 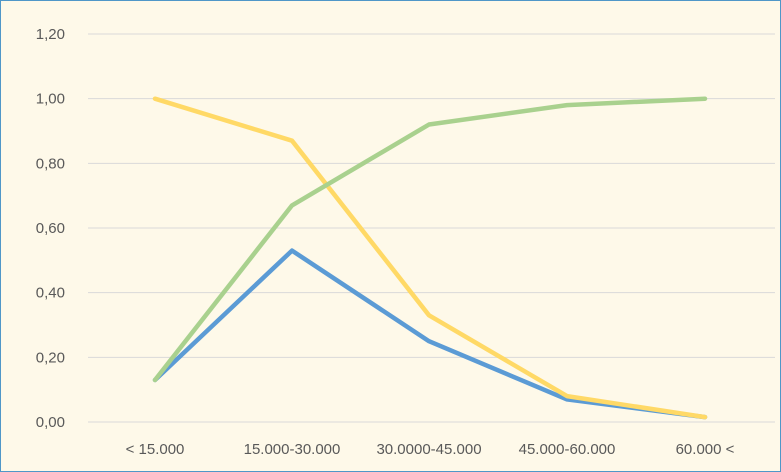 What do you see at coordinates (50, 99) in the screenshot?
I see `y-tick-label: 1,00` at bounding box center [50, 99].